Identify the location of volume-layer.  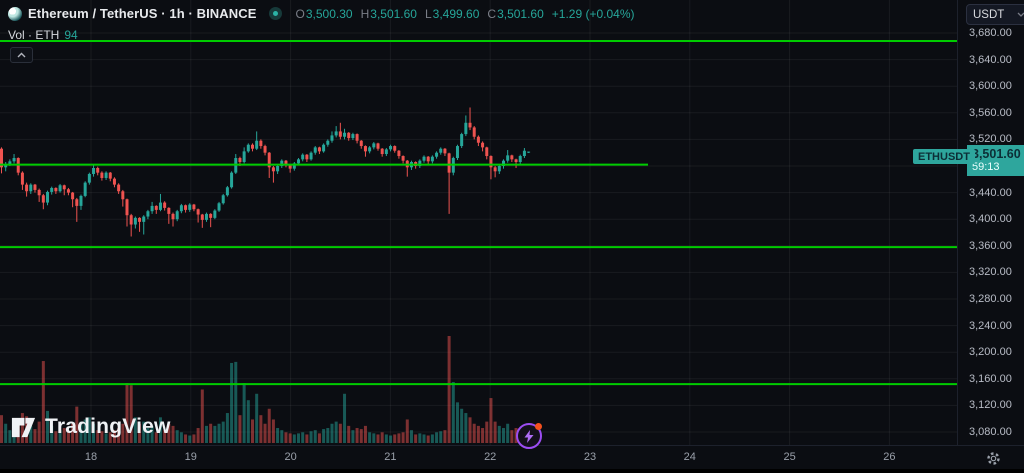
(265, 389).